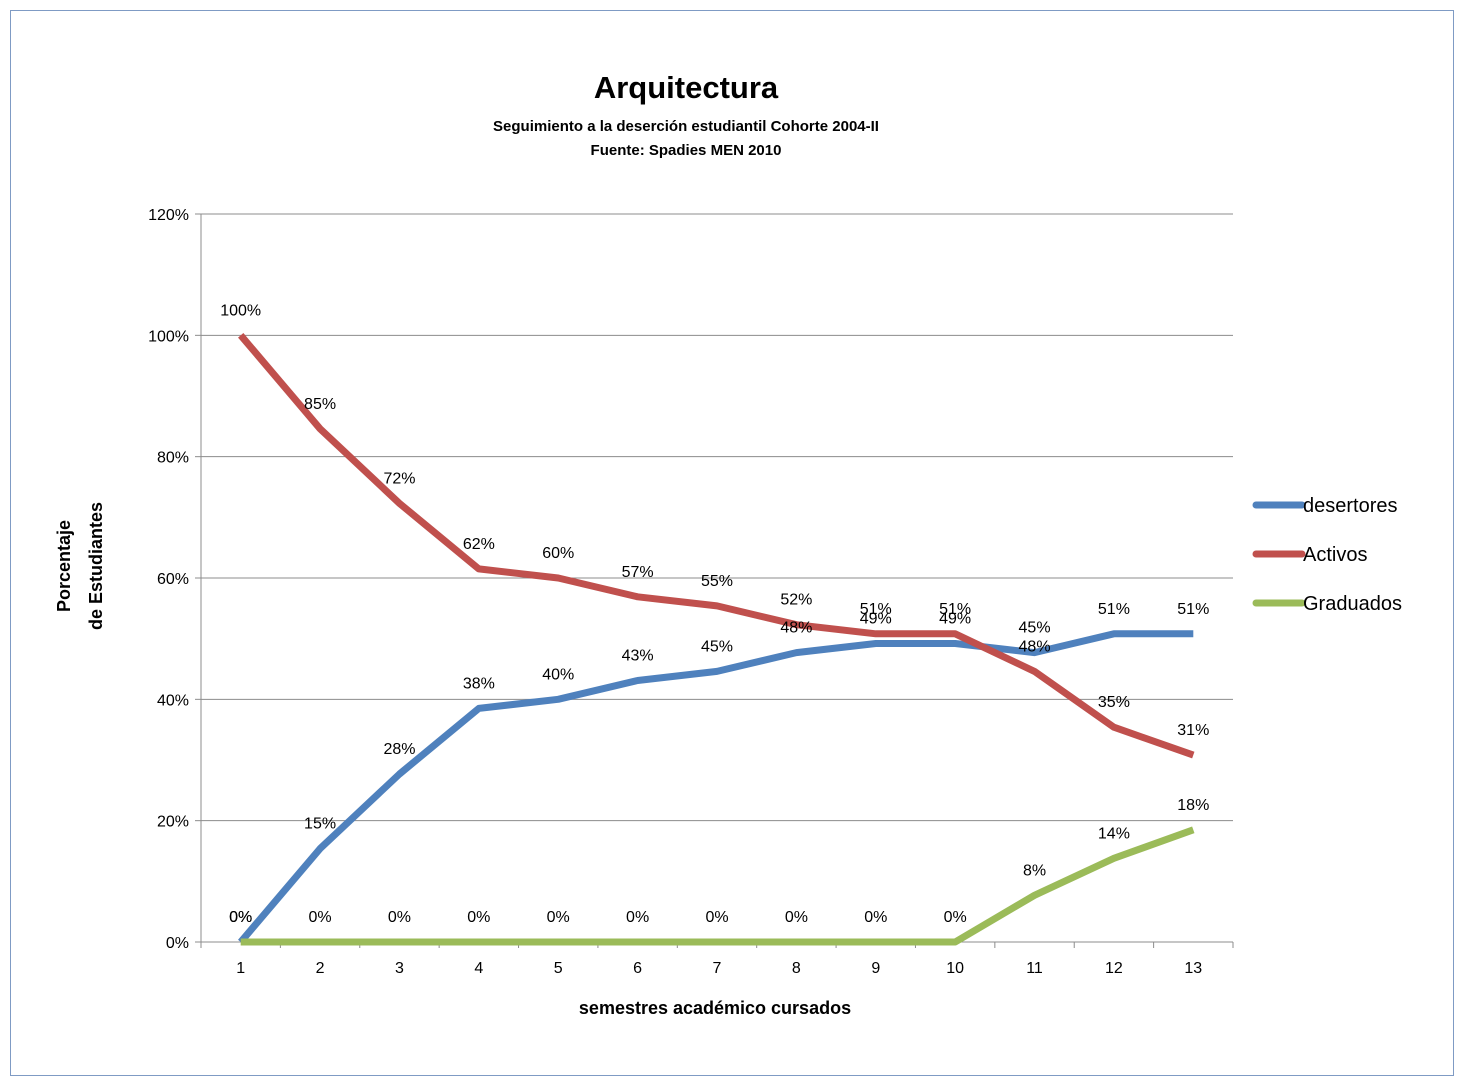  Describe the element at coordinates (320, 404) in the screenshot. I see `data-label-activos: 85%` at that location.